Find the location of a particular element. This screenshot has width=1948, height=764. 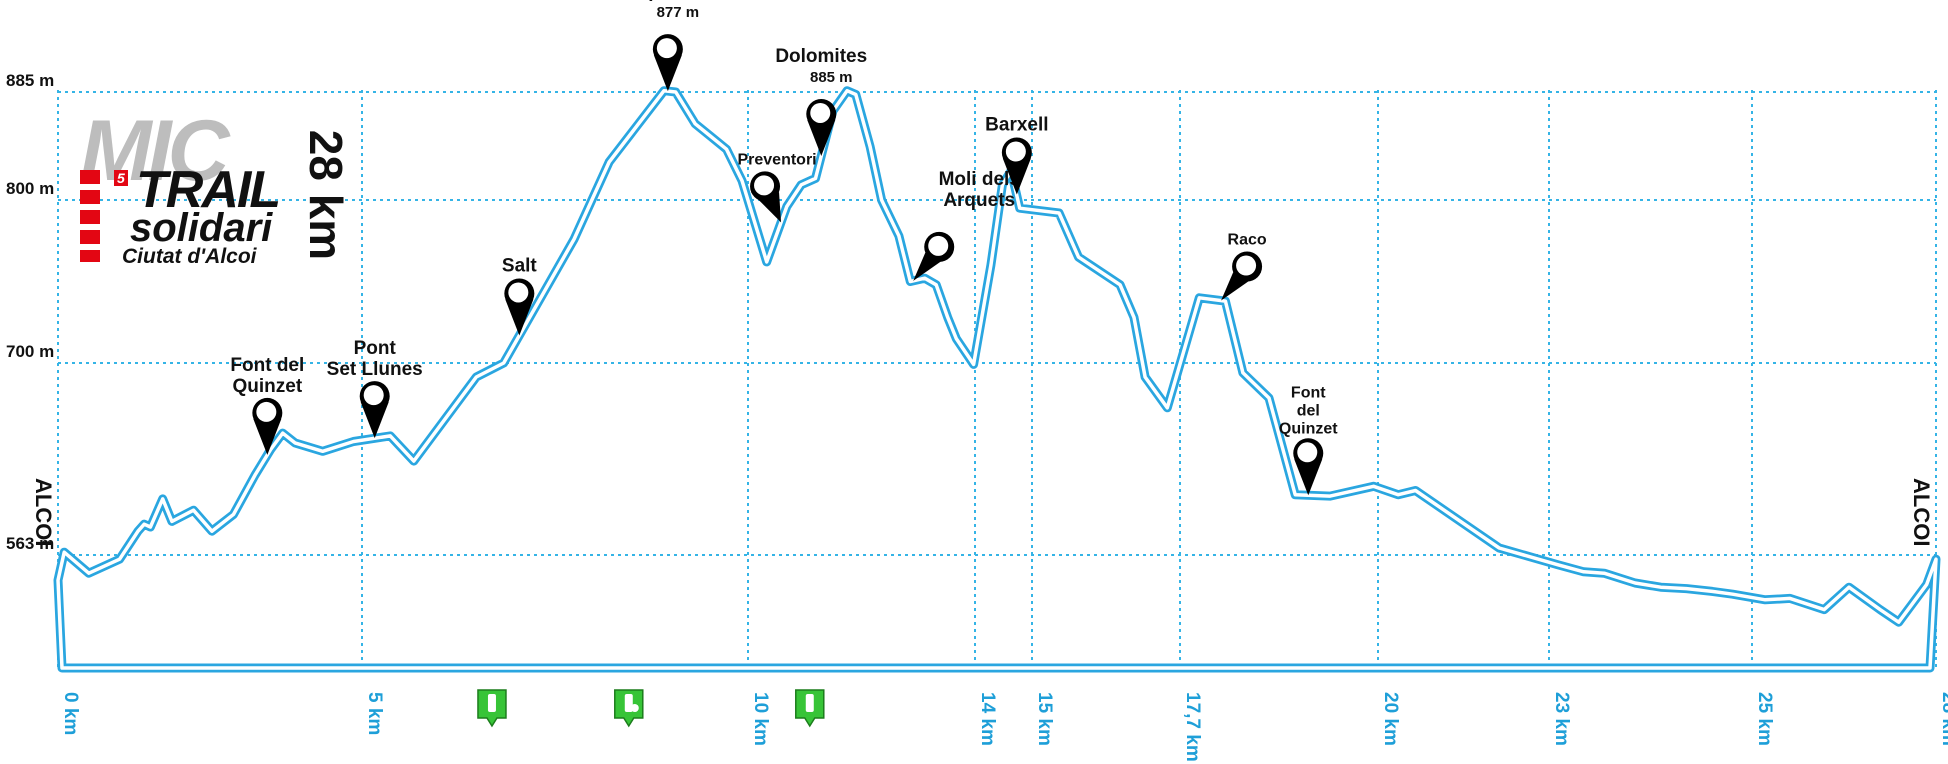

event-logo: MIC 5 TRAIL solidari Ciutat d'Alcoi is located at coordinates (220, 188).